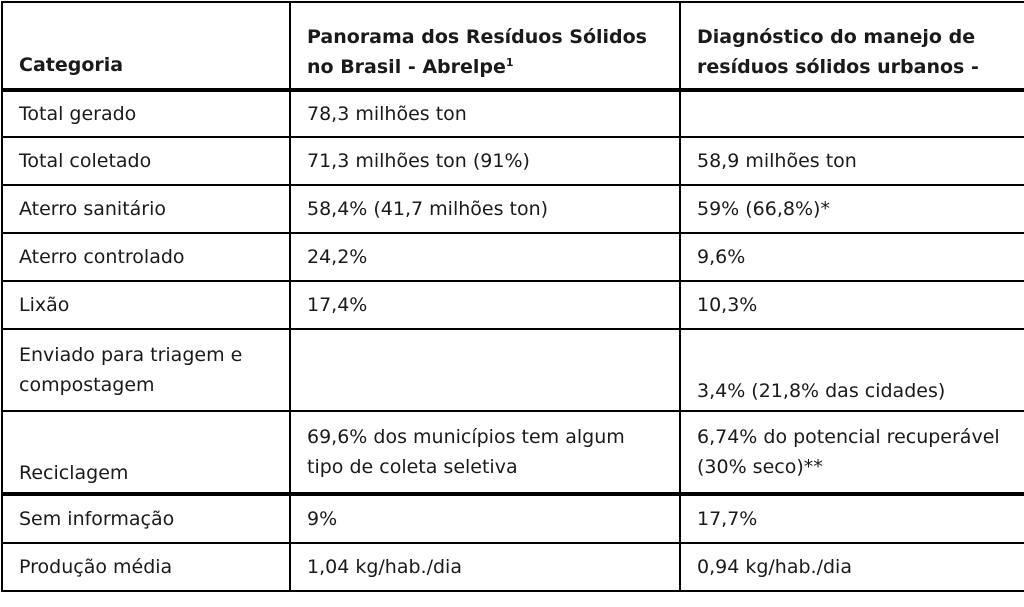  What do you see at coordinates (146, 370) in the screenshot?
I see `row-category: Enviado para triagem e compostagem` at bounding box center [146, 370].